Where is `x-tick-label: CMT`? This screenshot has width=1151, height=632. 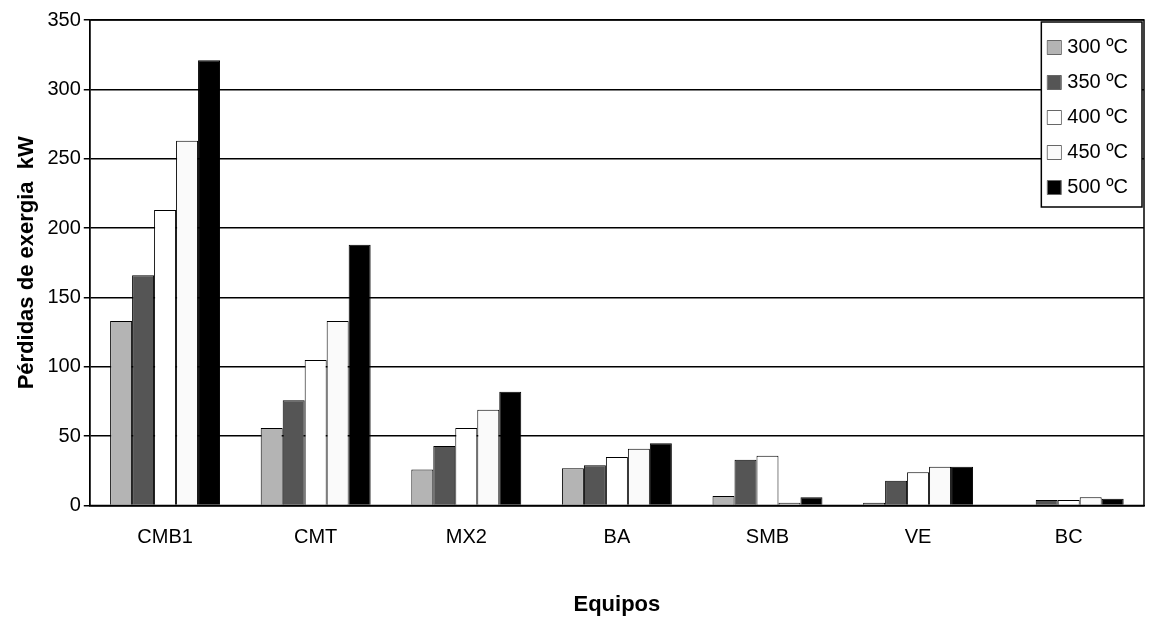 x-tick-label: CMT is located at coordinates (316, 536).